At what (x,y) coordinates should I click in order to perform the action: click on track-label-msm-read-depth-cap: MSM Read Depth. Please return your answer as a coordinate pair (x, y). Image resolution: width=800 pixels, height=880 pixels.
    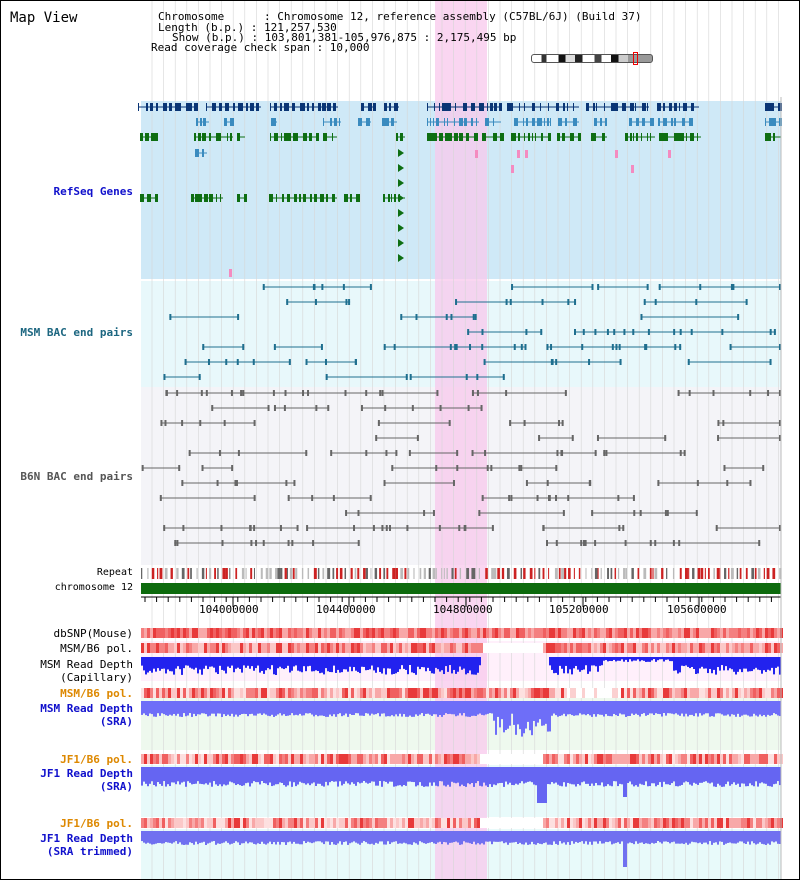
    Looking at the image, I should click on (86, 664).